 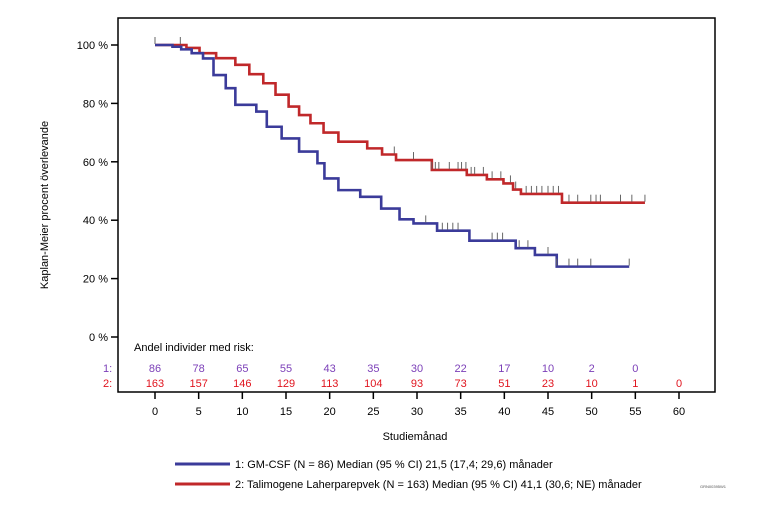 What do you see at coordinates (242, 369) in the screenshot?
I see `risk-value: 65` at bounding box center [242, 369].